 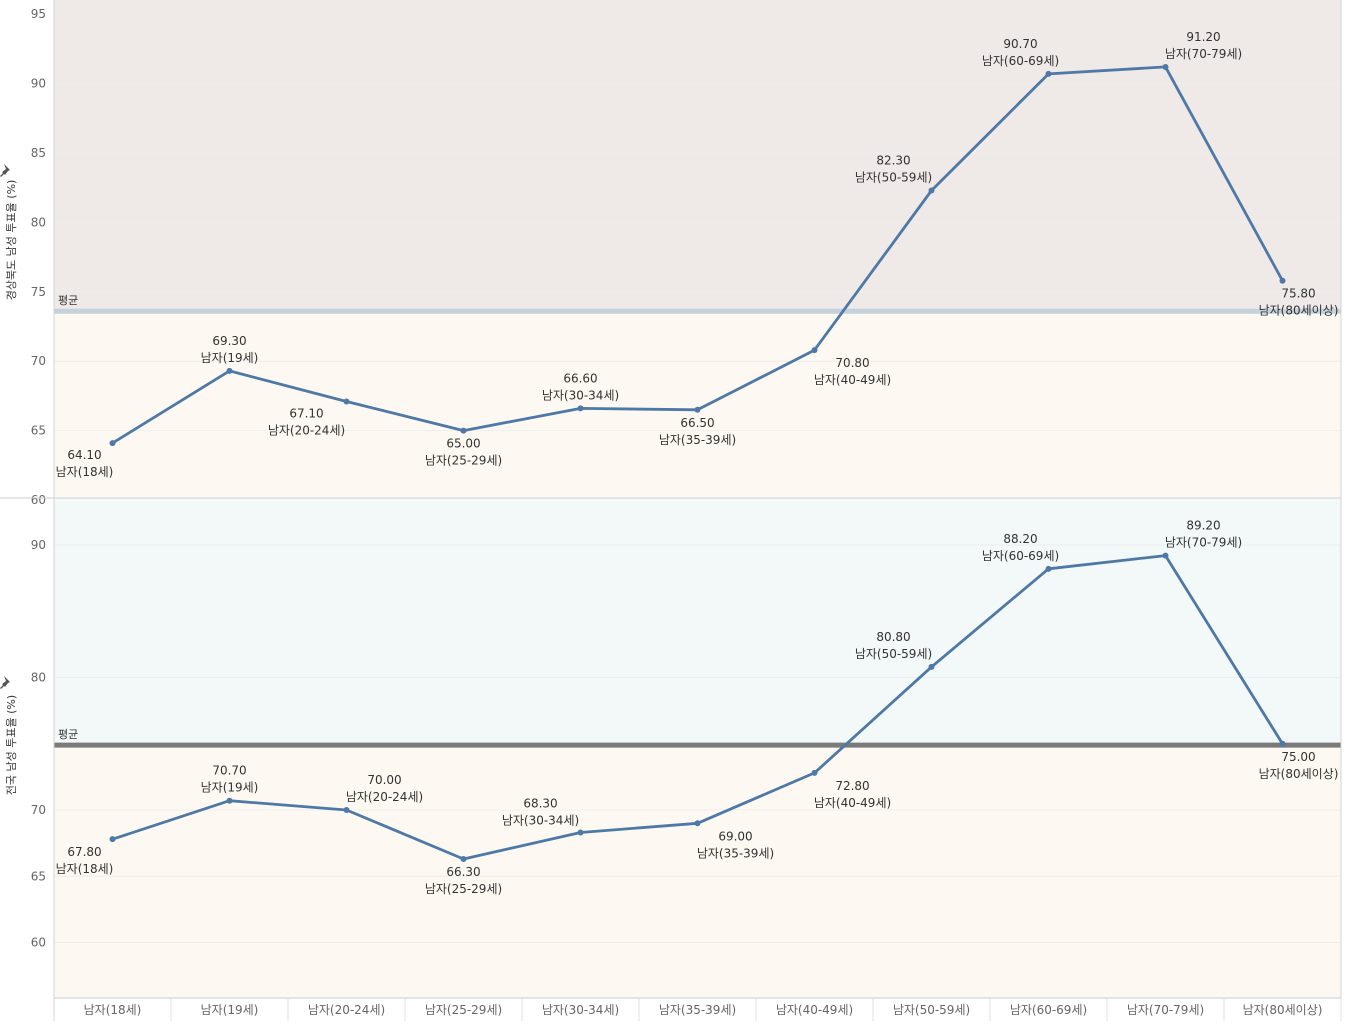 What do you see at coordinates (1203, 526) in the screenshot?
I see `data-label-value: 89.20` at bounding box center [1203, 526].